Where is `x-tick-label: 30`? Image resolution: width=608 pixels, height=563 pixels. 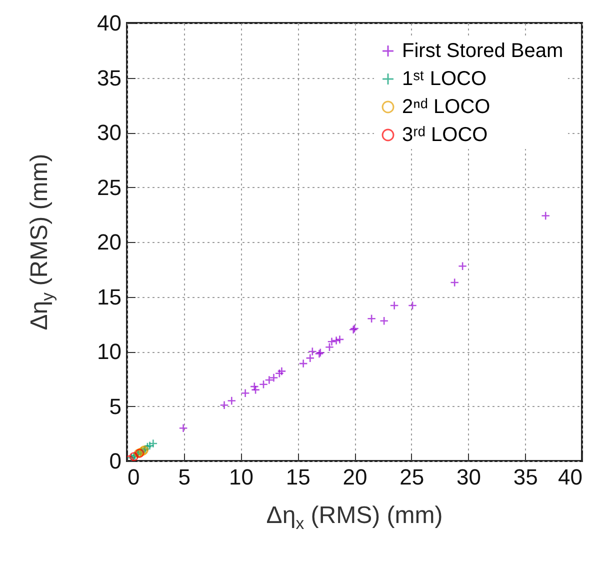 x-tick-label: 30 is located at coordinates (468, 477).